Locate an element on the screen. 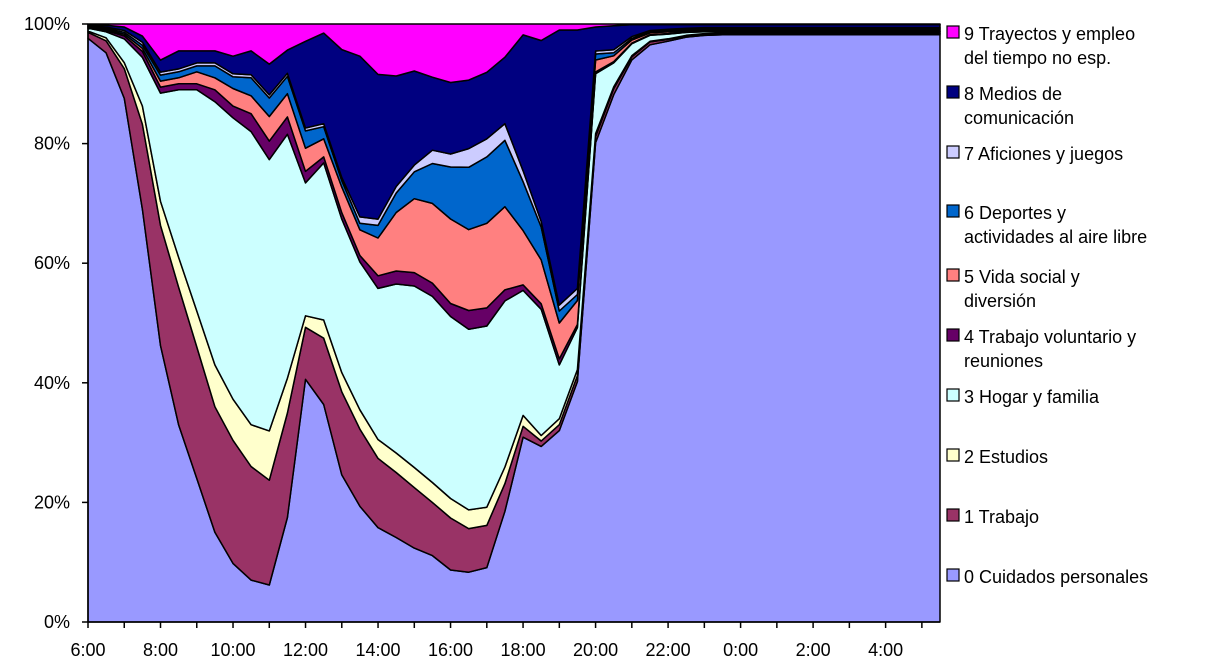  x-tick-label: 14:00 is located at coordinates (378, 650).